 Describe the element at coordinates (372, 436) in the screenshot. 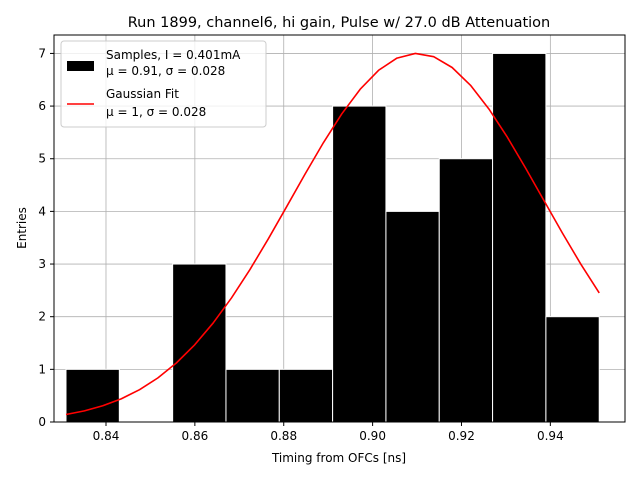

I see `x-tick-label-3: 0.90` at that location.